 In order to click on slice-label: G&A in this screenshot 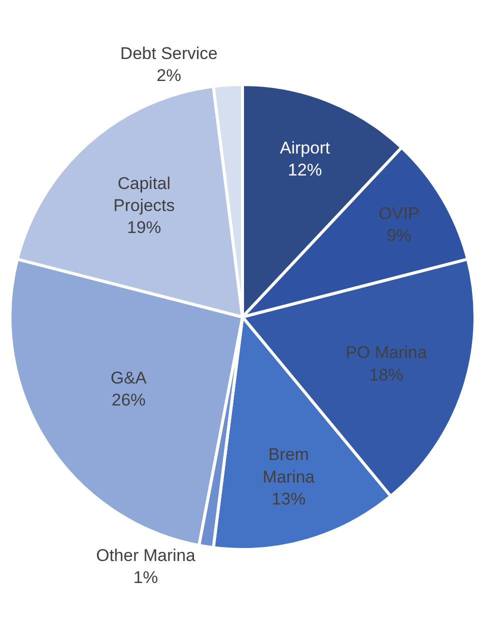, I will do `click(129, 378)`.